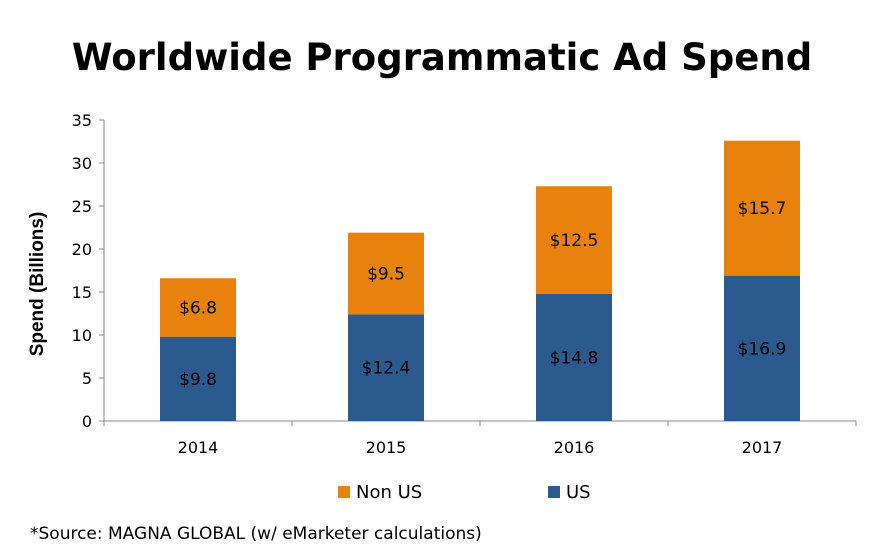 The width and height of the screenshot is (884, 550). I want to click on x-tick-label: 2017, so click(762, 447).